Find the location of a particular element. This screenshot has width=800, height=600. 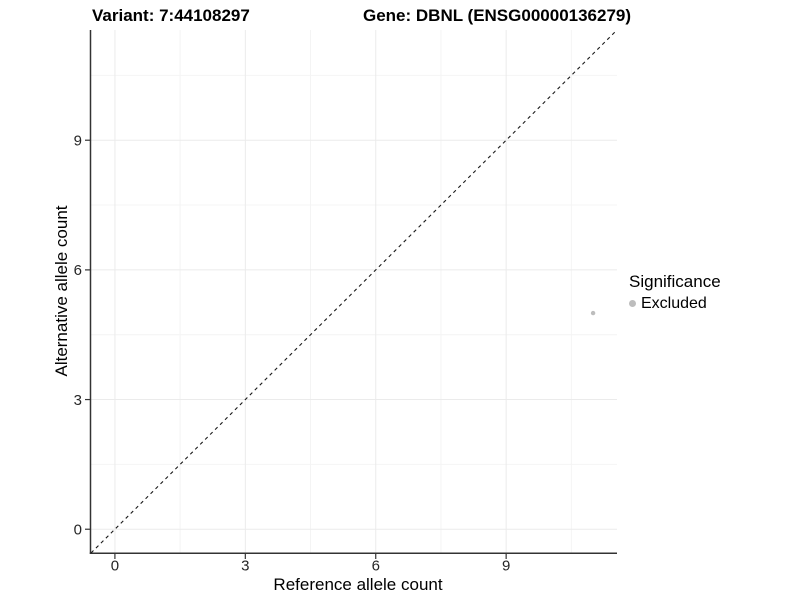

y-tick-label: 3 is located at coordinates (78, 400).